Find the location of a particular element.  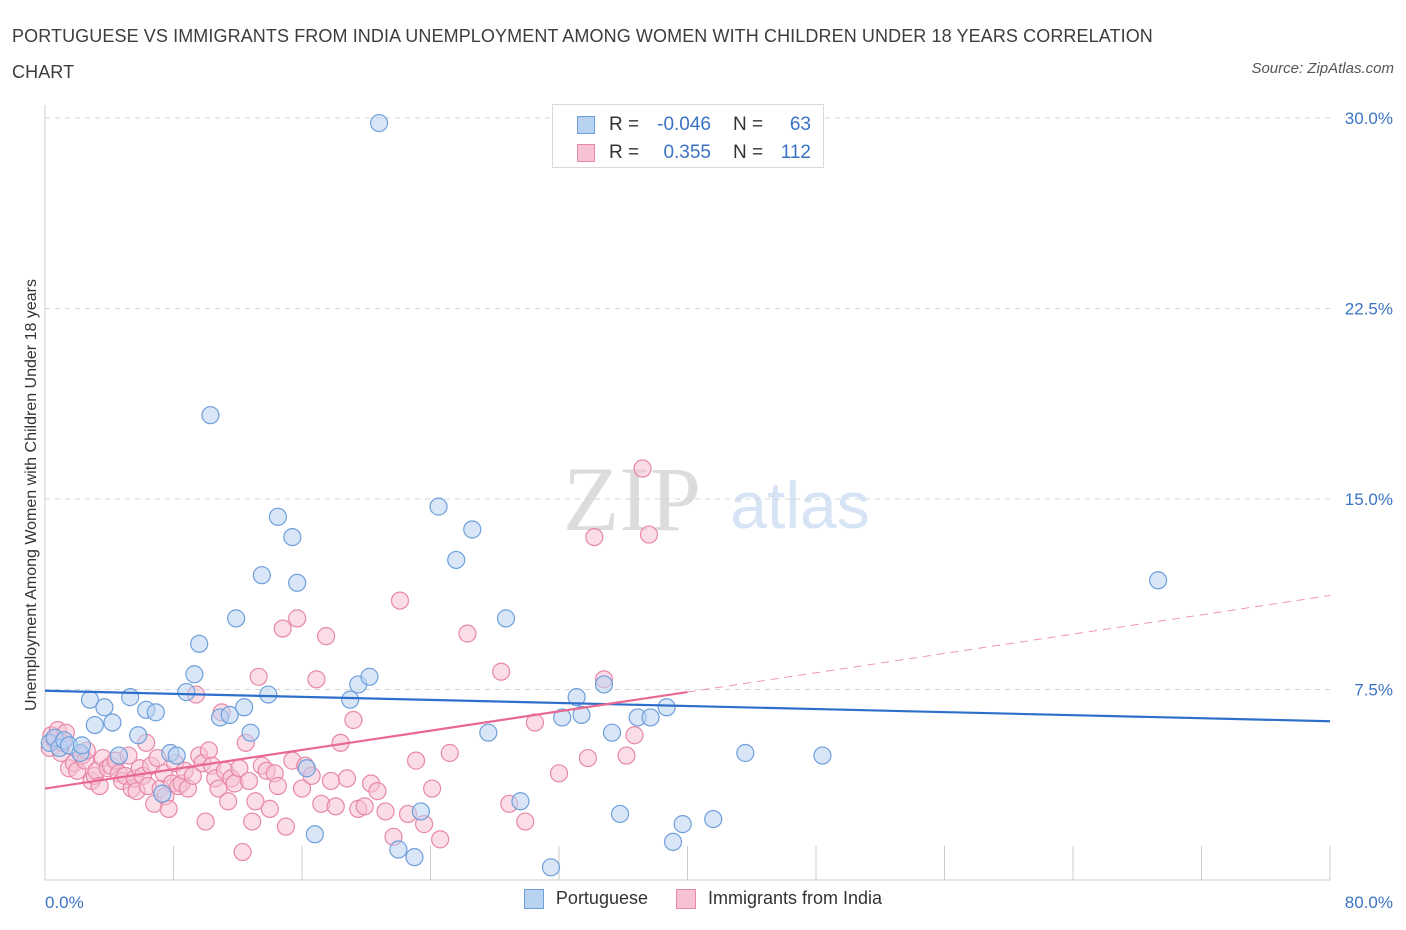

legend-r-value: -0.046 is located at coordinates (684, 124).